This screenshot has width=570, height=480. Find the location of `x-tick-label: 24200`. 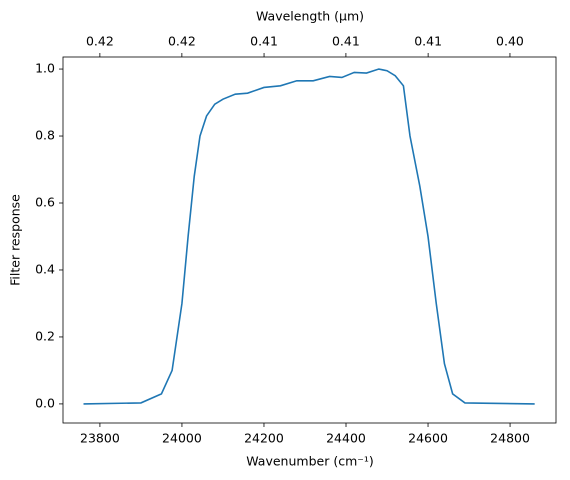

x-tick-label: 24200 is located at coordinates (264, 438).